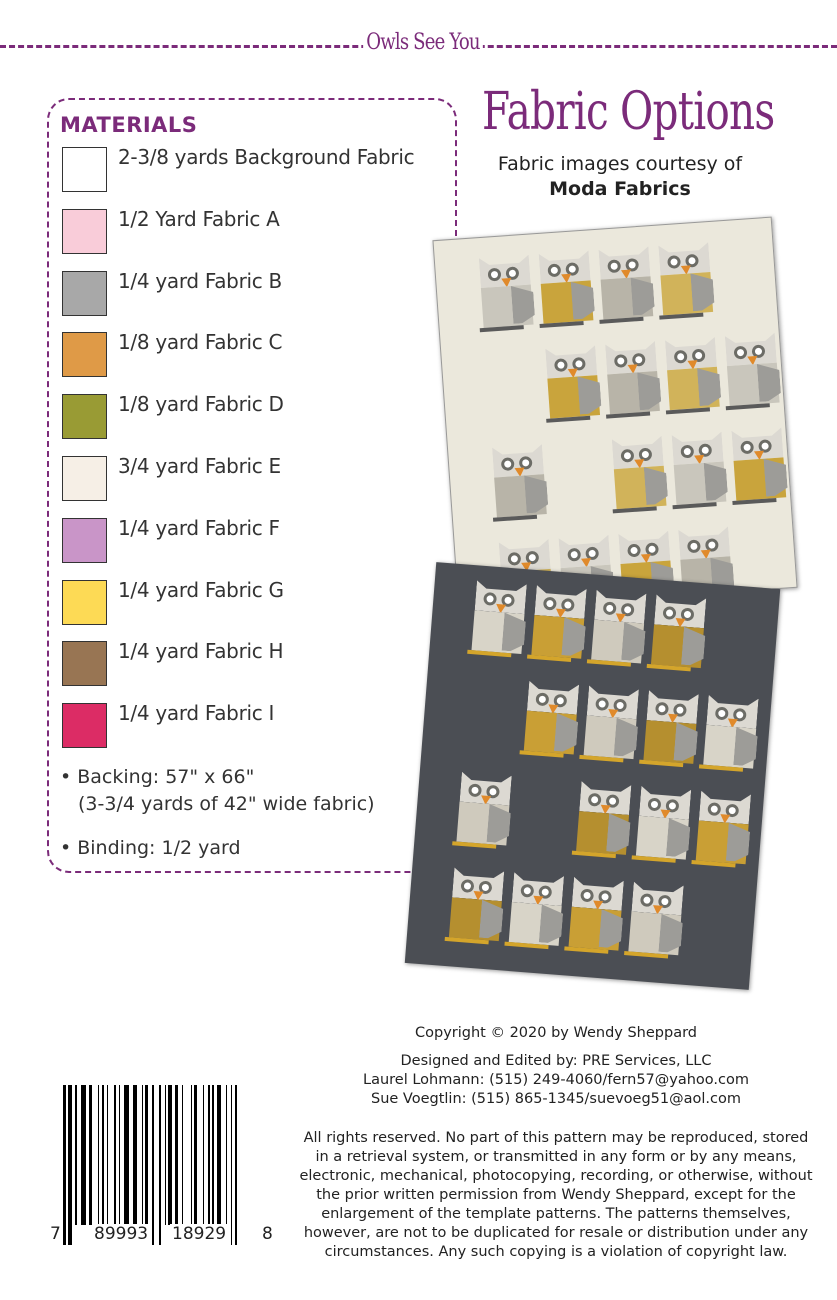 The image size is (837, 1300). I want to click on quilt-image-dark, so click(592, 776).